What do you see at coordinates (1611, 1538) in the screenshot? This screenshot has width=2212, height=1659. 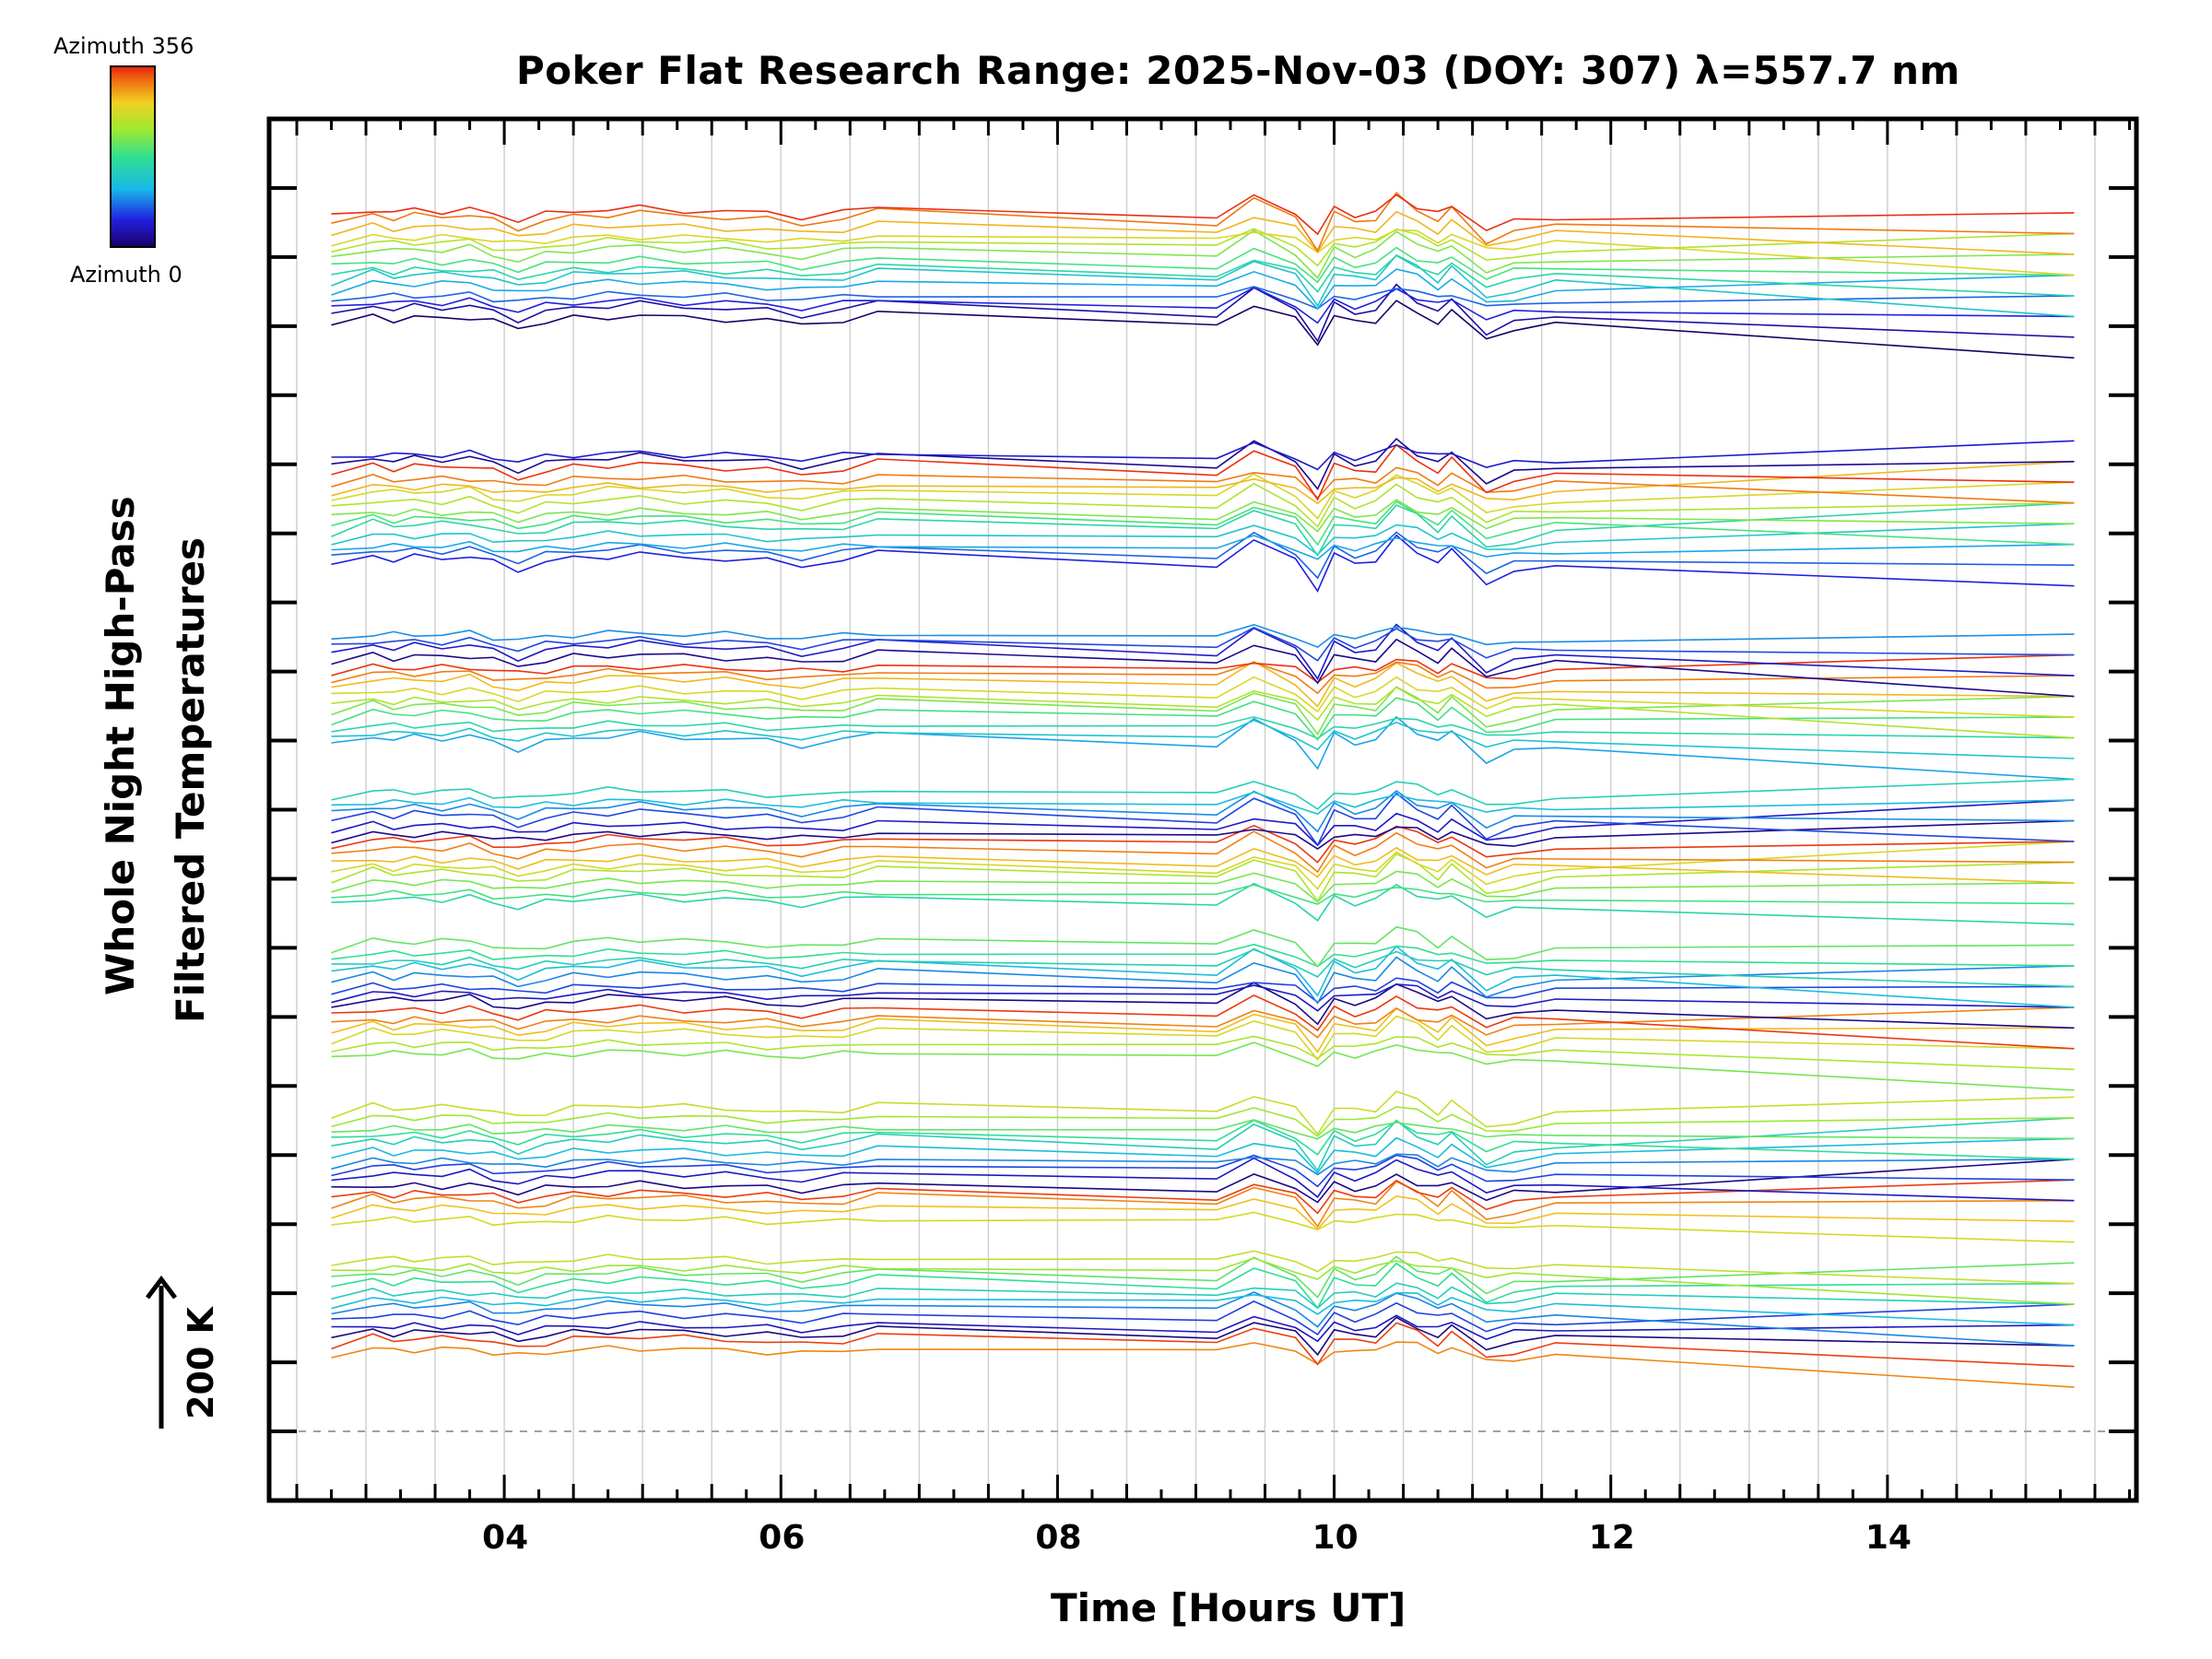 I see `x-tick-label: 12` at bounding box center [1611, 1538].